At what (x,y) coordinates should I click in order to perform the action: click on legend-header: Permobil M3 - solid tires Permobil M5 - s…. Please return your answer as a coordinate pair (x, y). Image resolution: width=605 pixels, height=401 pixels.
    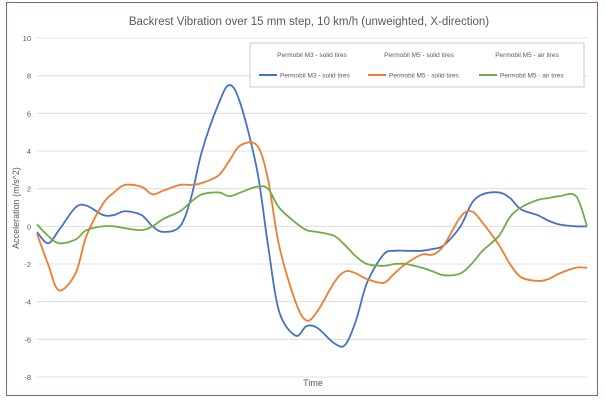
    Looking at the image, I should click on (418, 55).